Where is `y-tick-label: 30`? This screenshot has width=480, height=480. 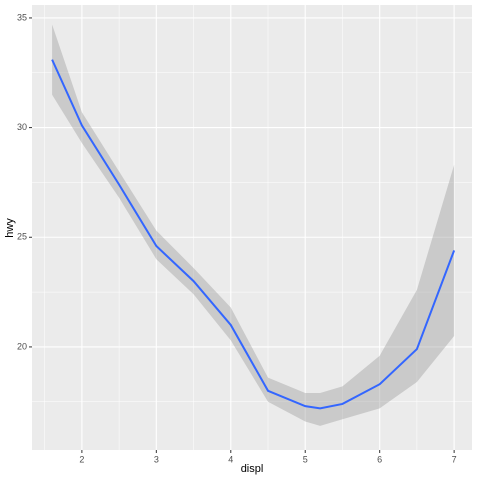
y-tick-label: 30 is located at coordinates (22, 127).